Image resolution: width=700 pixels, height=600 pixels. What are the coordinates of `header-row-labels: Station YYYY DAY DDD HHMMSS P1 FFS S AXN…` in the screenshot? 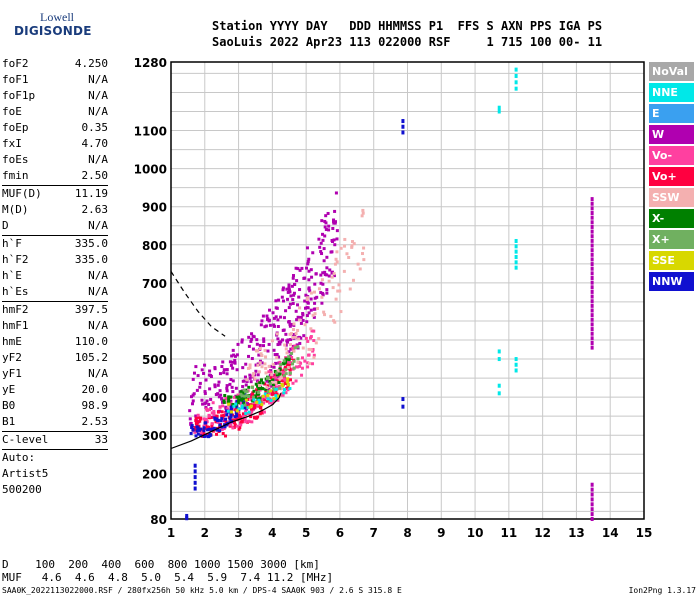 It's located at (407, 26).